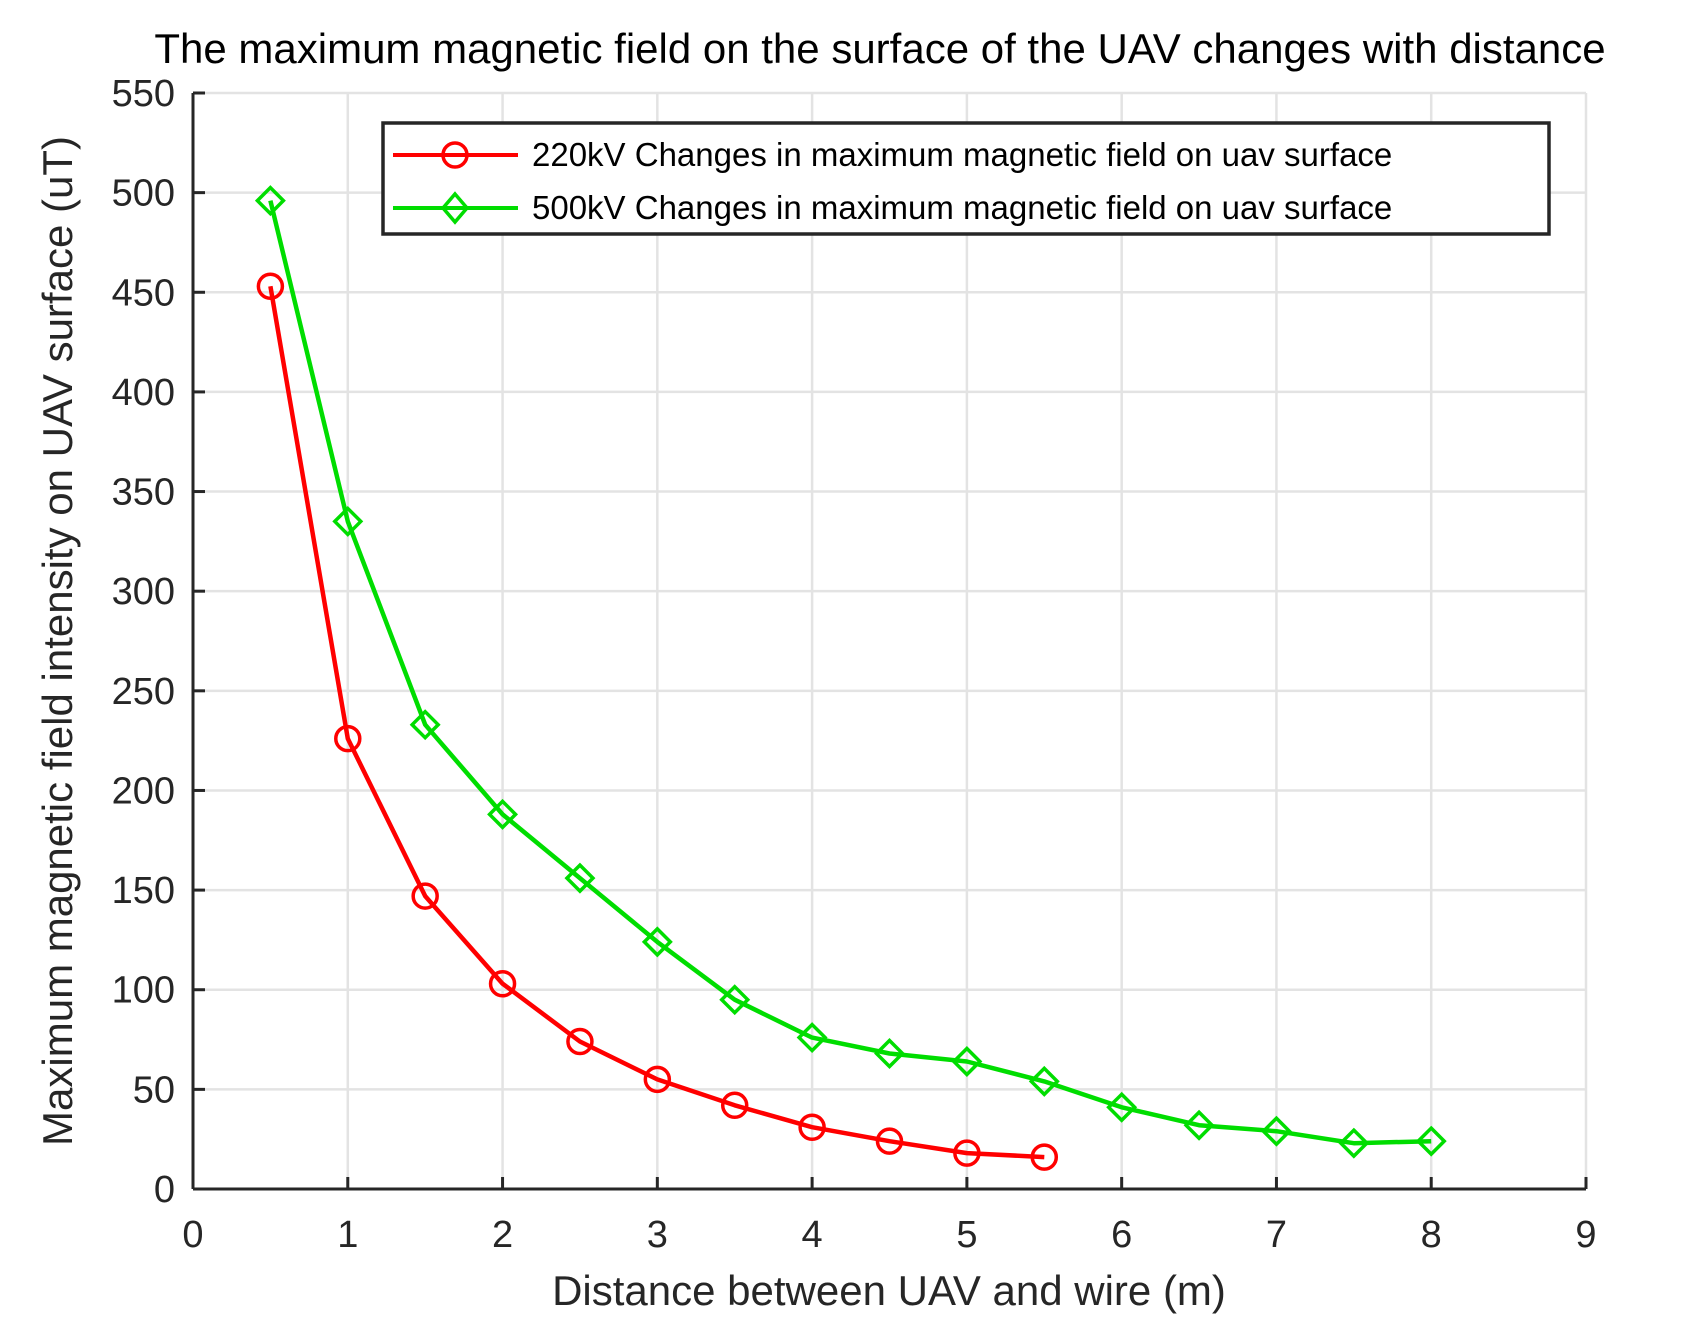  Describe the element at coordinates (143, 692) in the screenshot. I see `y-tick-label: 250` at that location.